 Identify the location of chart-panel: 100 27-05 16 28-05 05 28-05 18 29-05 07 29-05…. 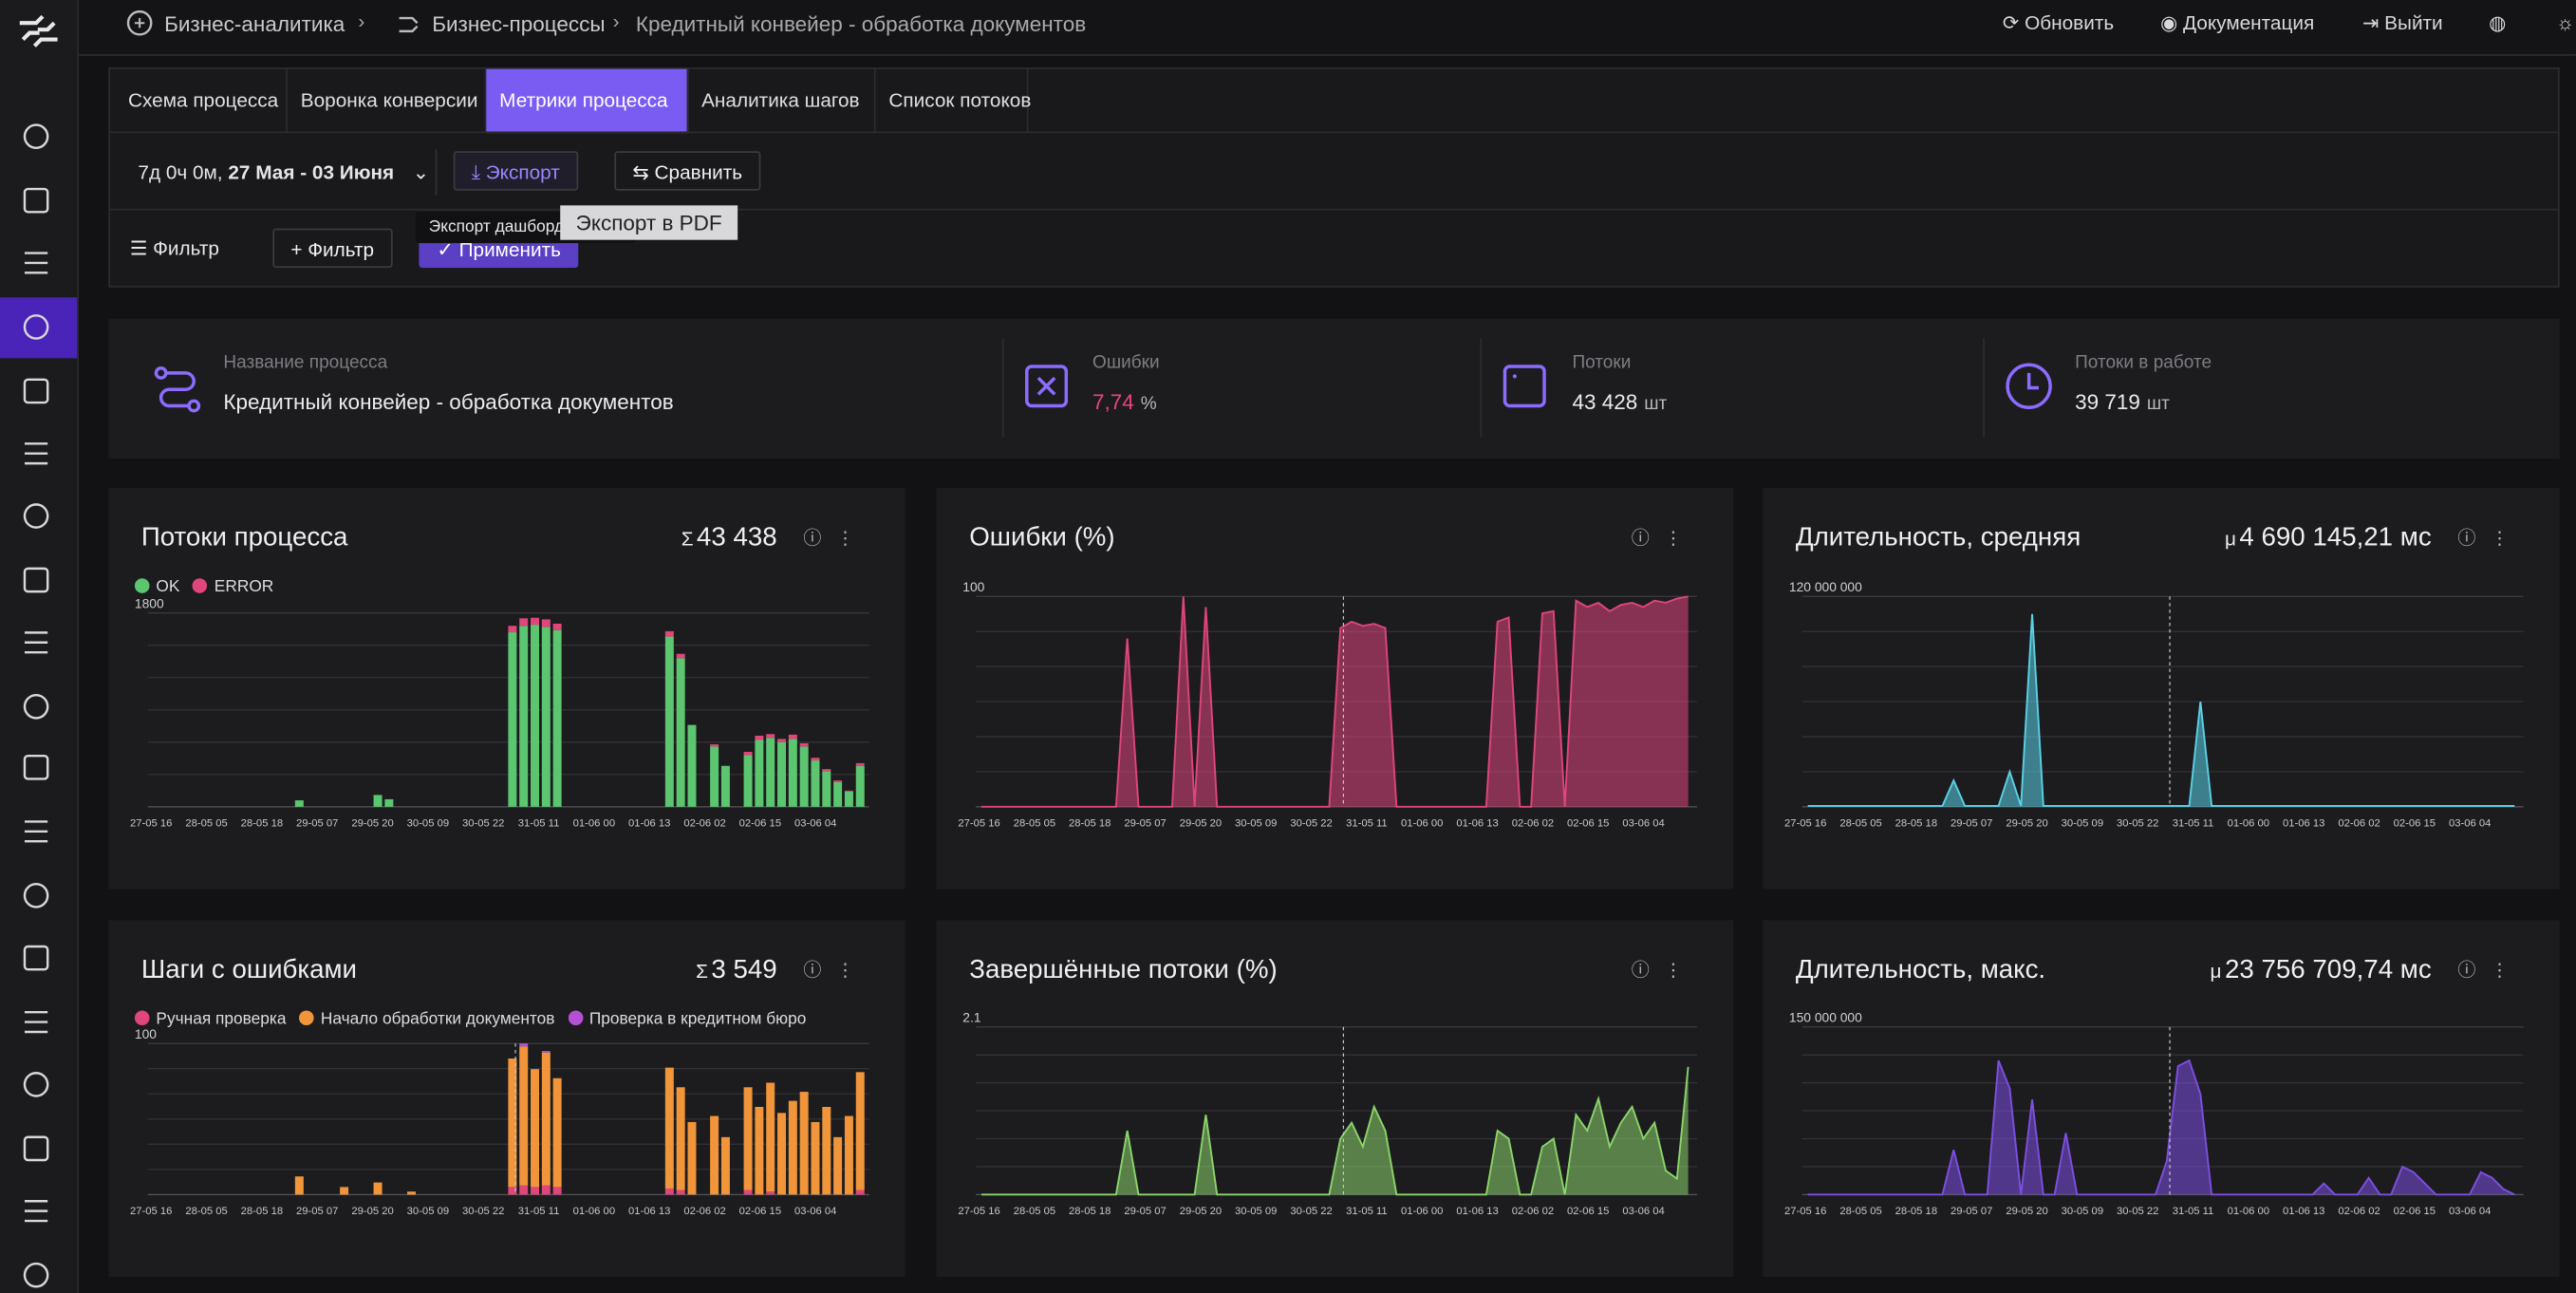
(1335, 689).